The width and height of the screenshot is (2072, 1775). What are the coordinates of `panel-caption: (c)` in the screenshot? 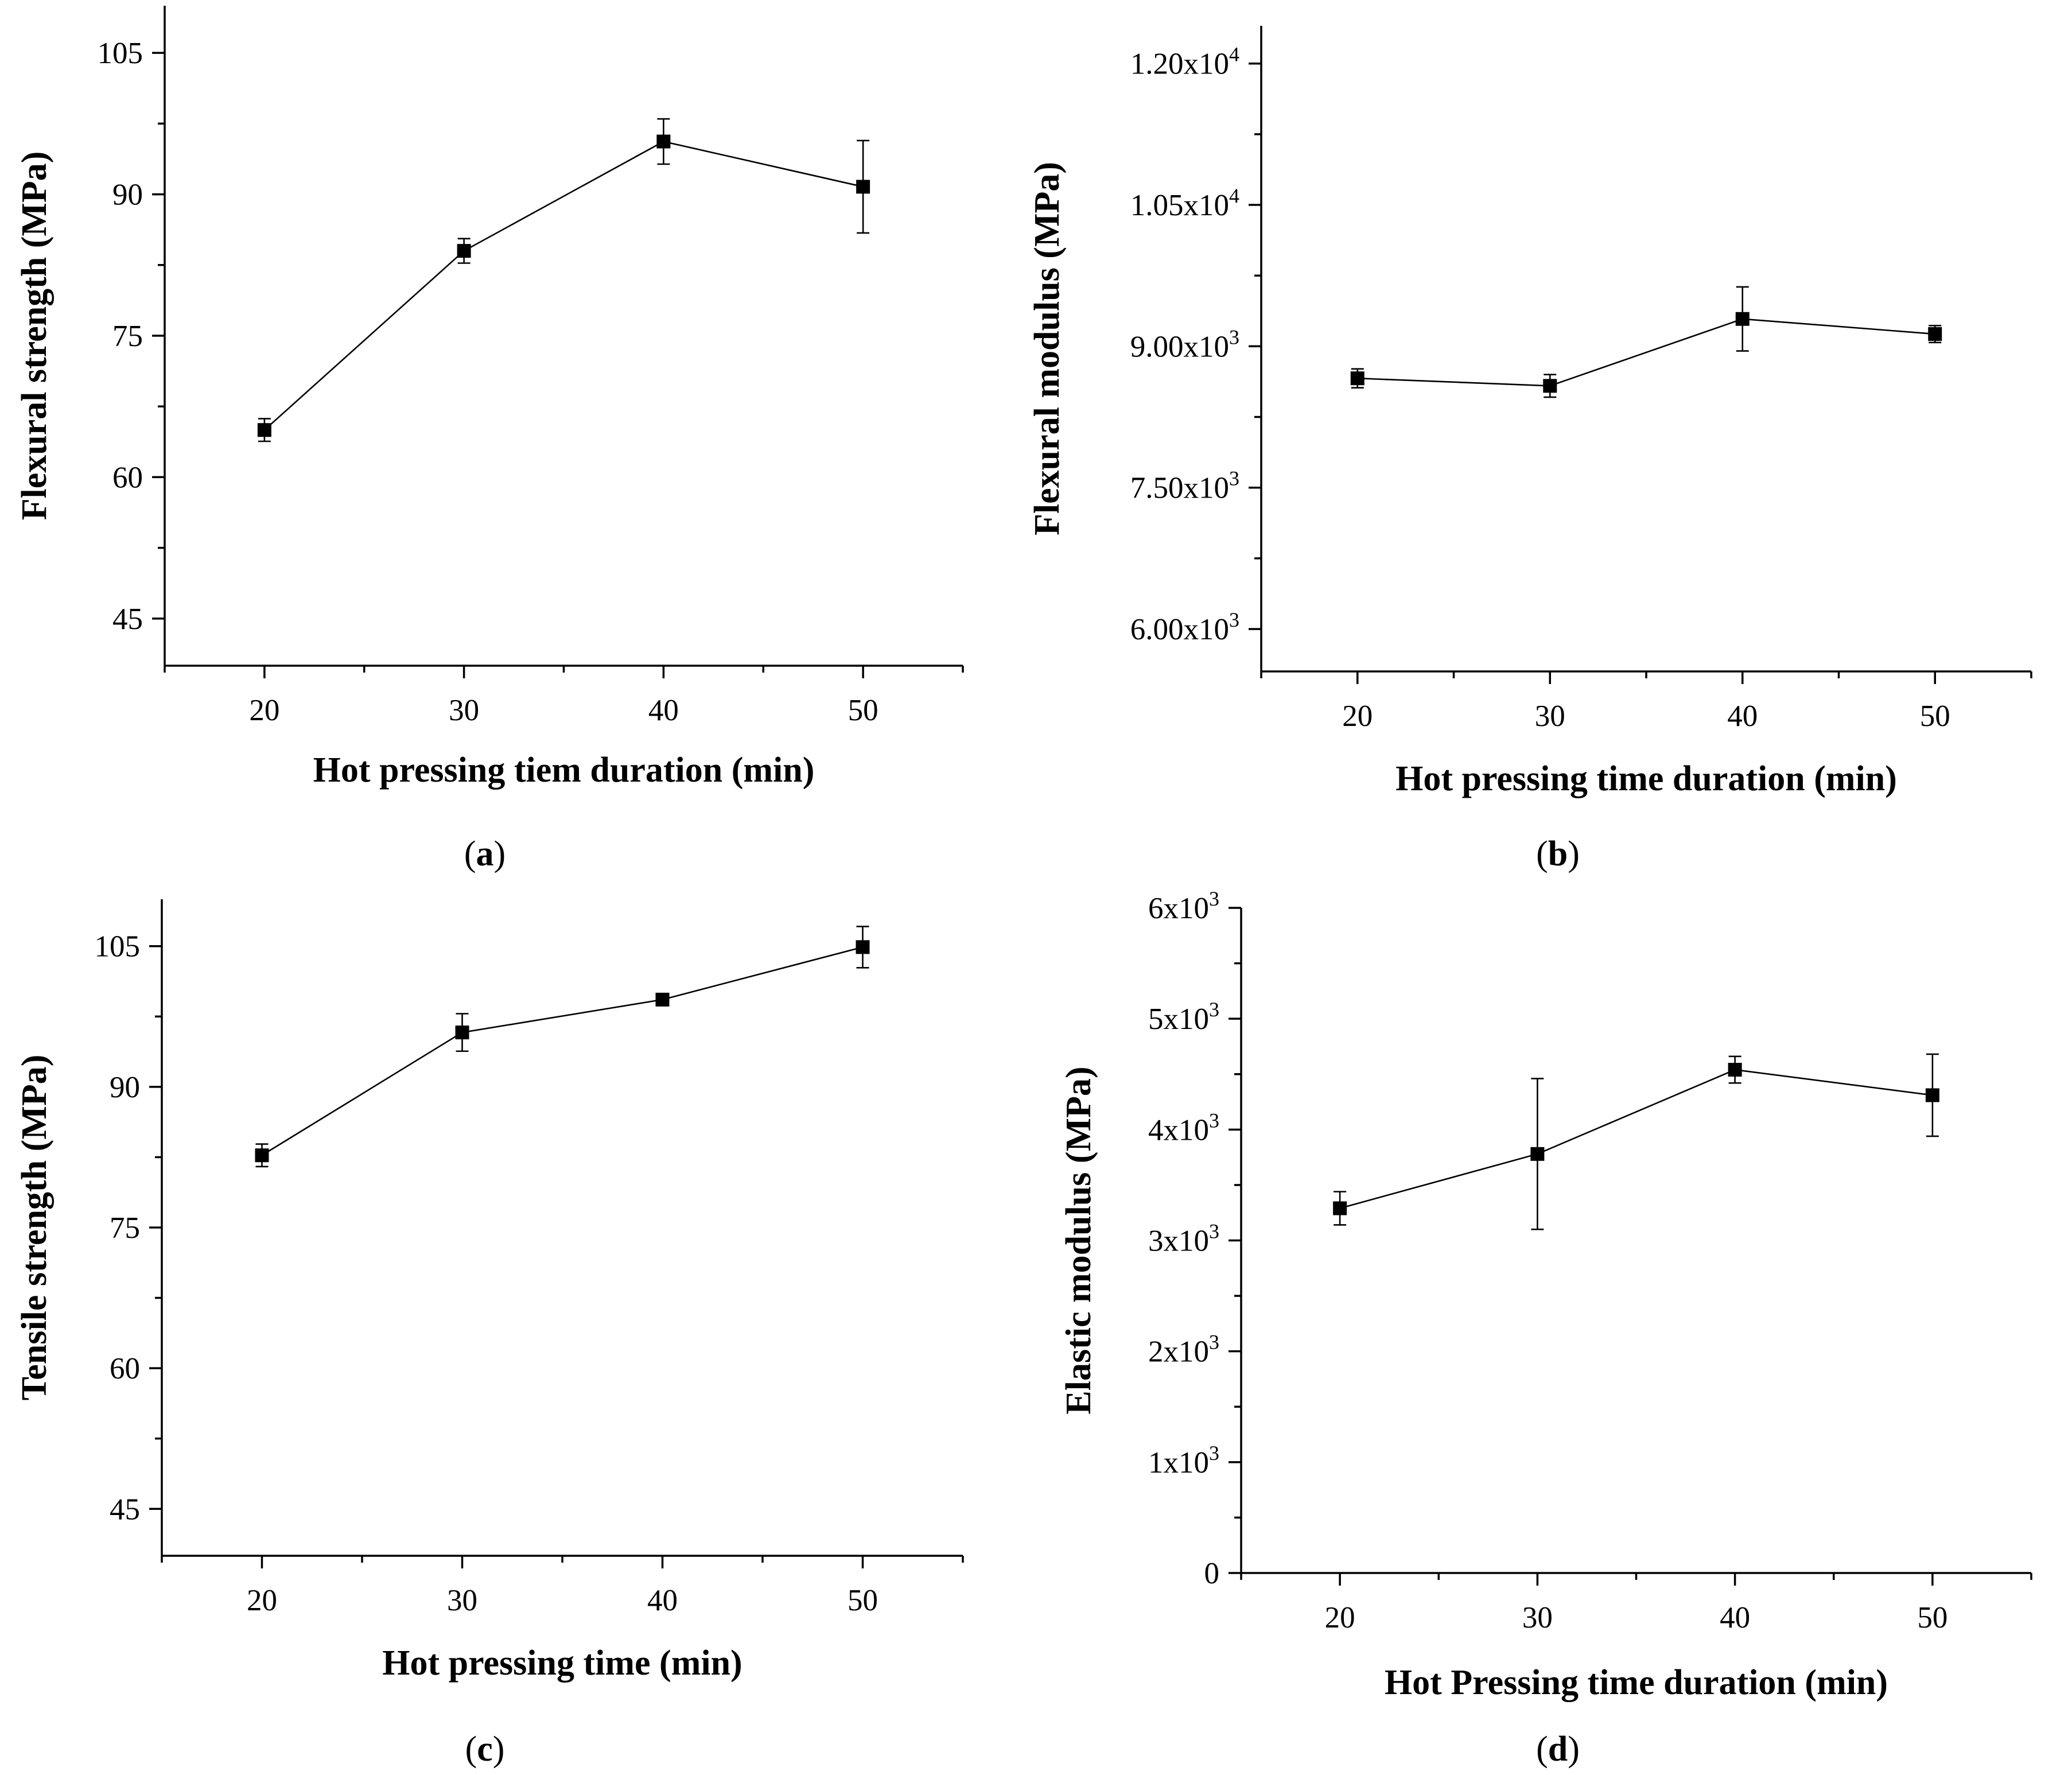 It's located at (485, 1749).